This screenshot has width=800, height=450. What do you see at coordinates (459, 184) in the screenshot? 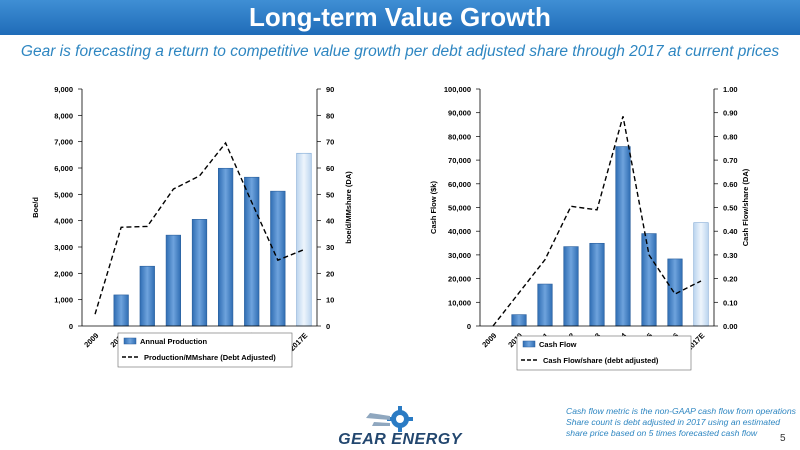
I see `y-tick-label: 60,000` at bounding box center [459, 184].